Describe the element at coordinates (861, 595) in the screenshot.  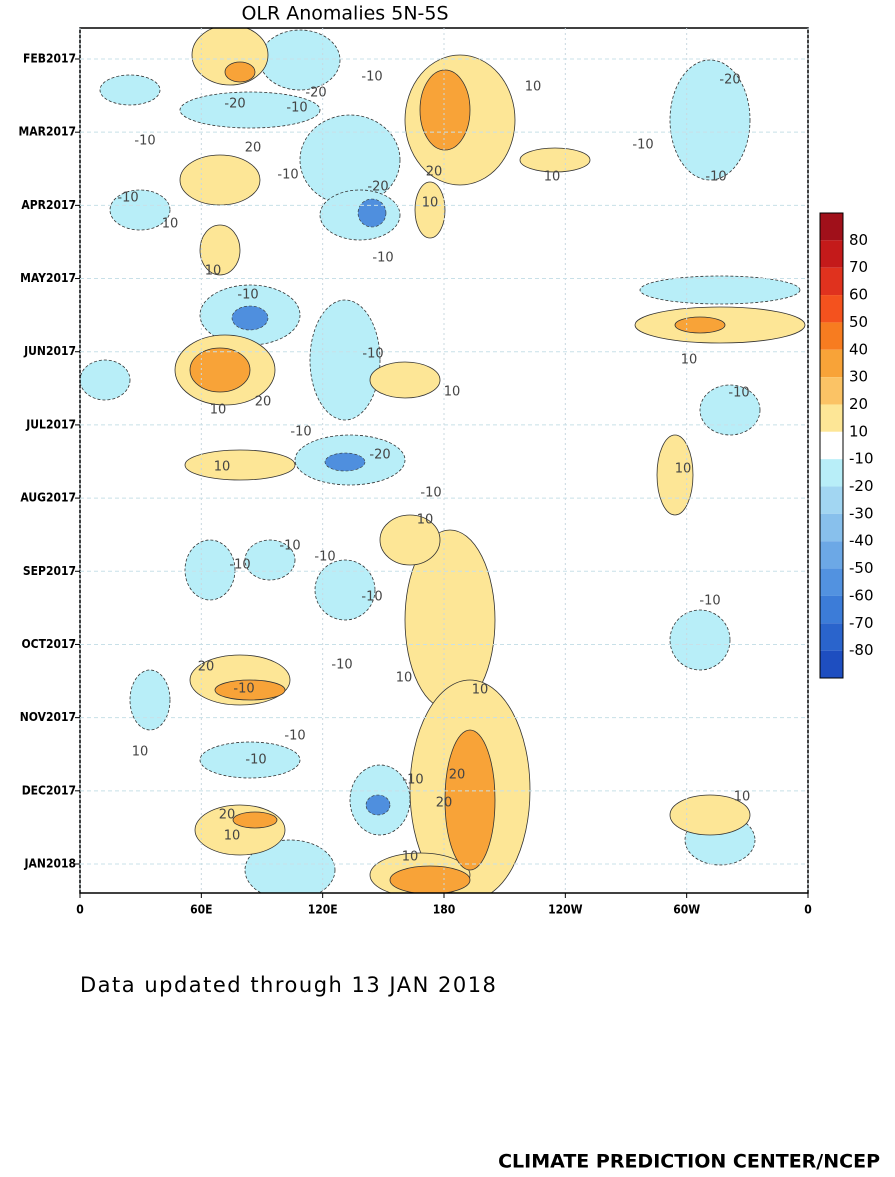
I see `colorbar-label: -60` at that location.